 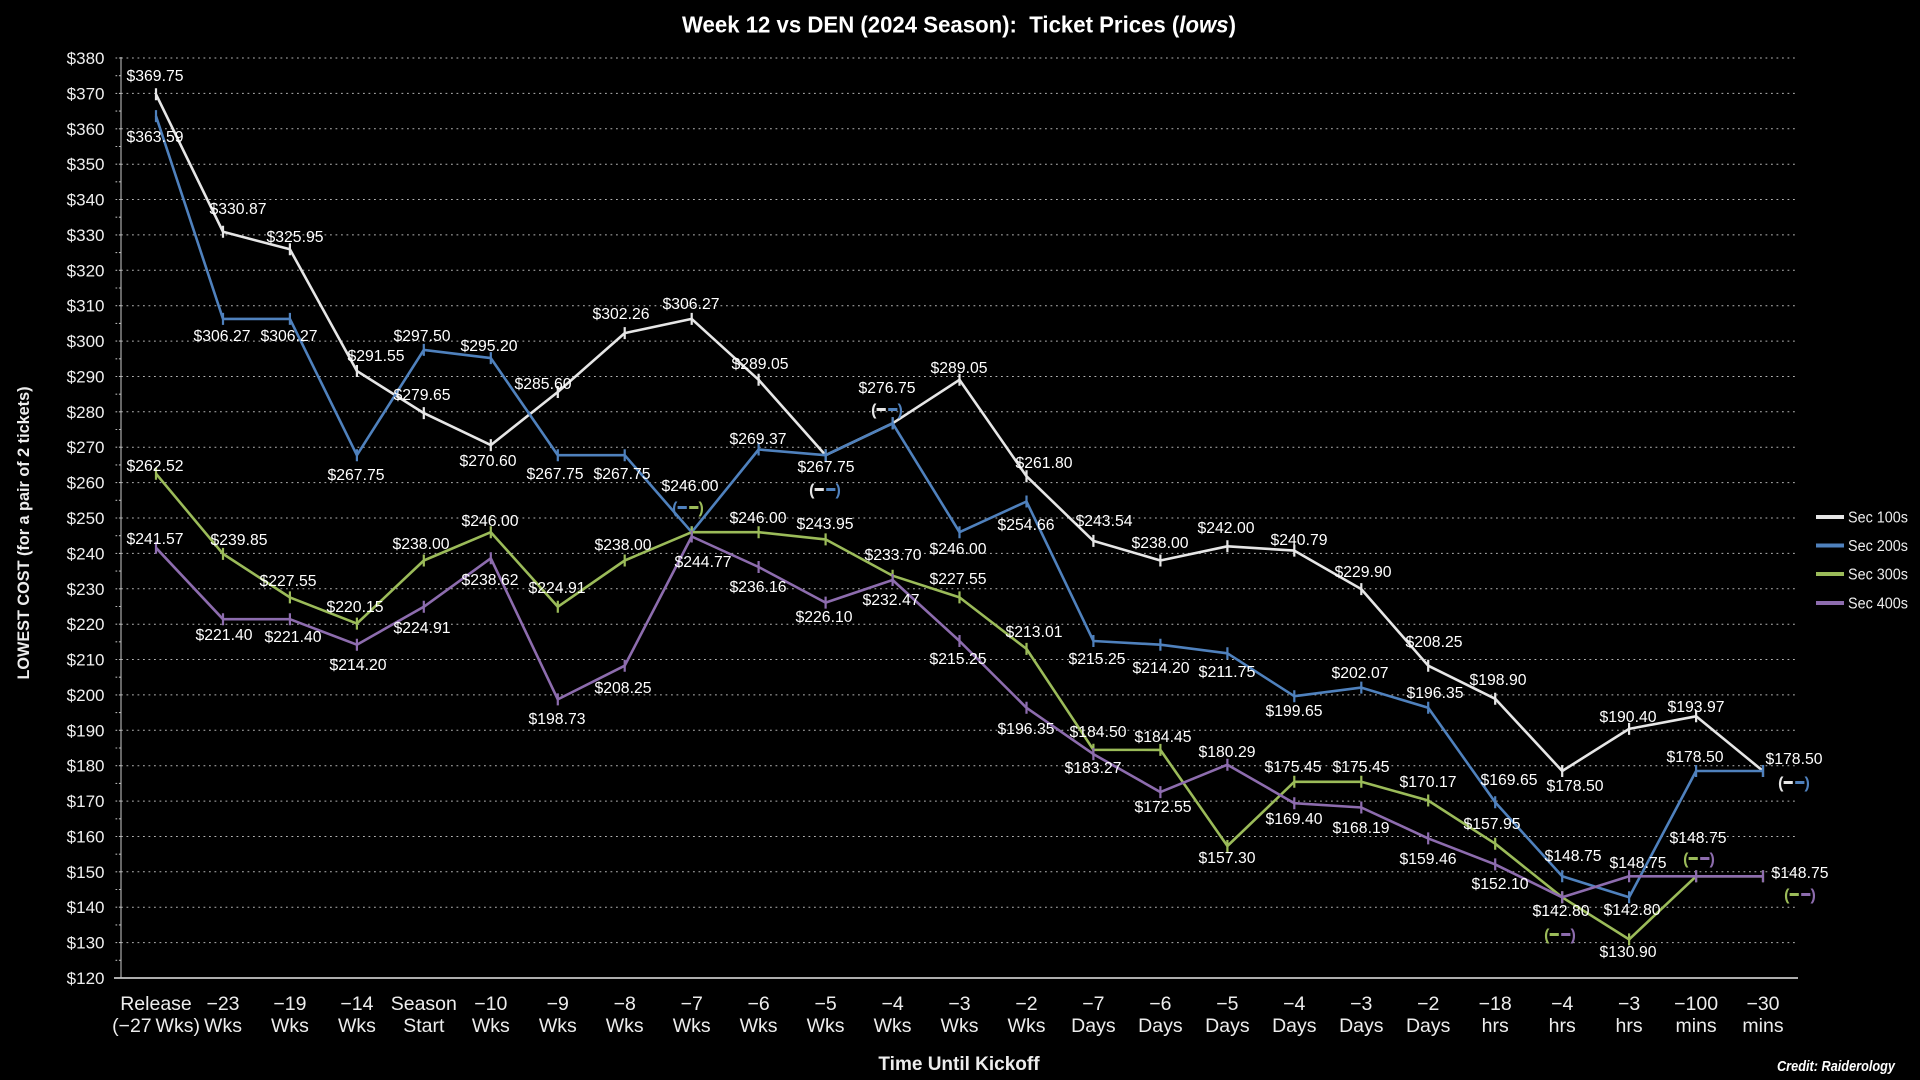 I want to click on svg-text: −7, so click(x=692, y=1004).